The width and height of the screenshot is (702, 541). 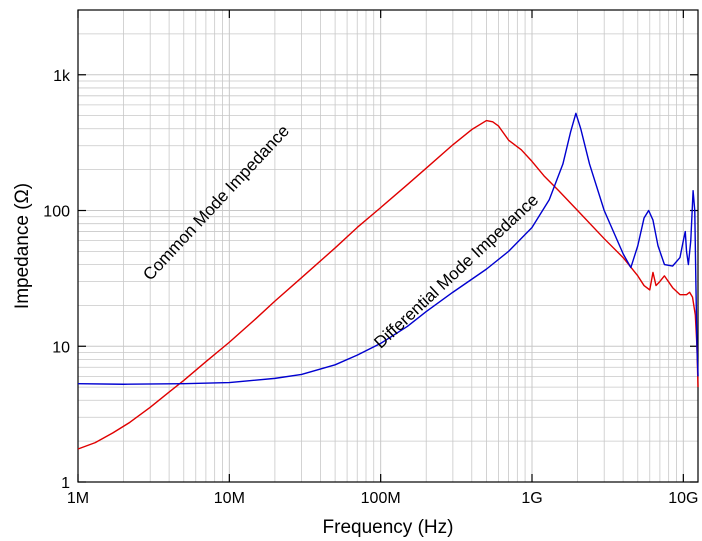 What do you see at coordinates (531, 498) in the screenshot?
I see `x-tick-label: 1G` at bounding box center [531, 498].